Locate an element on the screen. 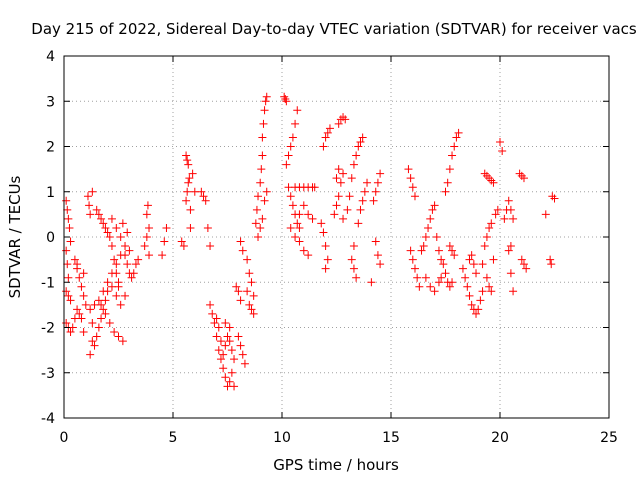 The height and width of the screenshot is (480, 640). y-tick-label: -2 is located at coordinates (48, 329).